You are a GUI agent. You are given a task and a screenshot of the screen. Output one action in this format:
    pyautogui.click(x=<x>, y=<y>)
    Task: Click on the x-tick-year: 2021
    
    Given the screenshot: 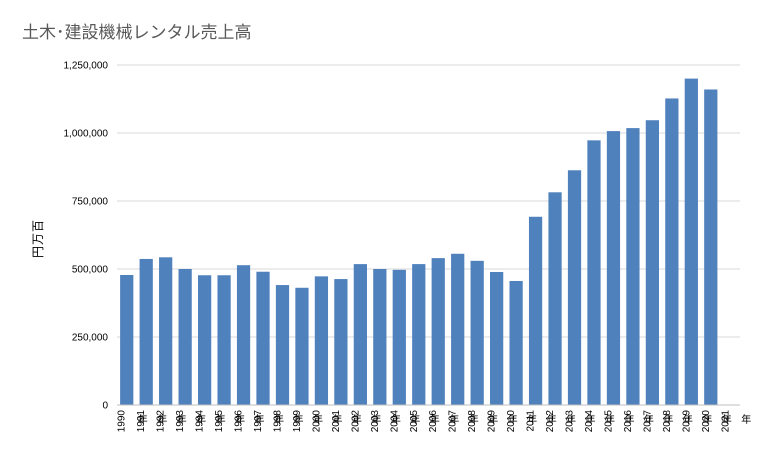 What is the action you would take?
    pyautogui.click(x=725, y=421)
    